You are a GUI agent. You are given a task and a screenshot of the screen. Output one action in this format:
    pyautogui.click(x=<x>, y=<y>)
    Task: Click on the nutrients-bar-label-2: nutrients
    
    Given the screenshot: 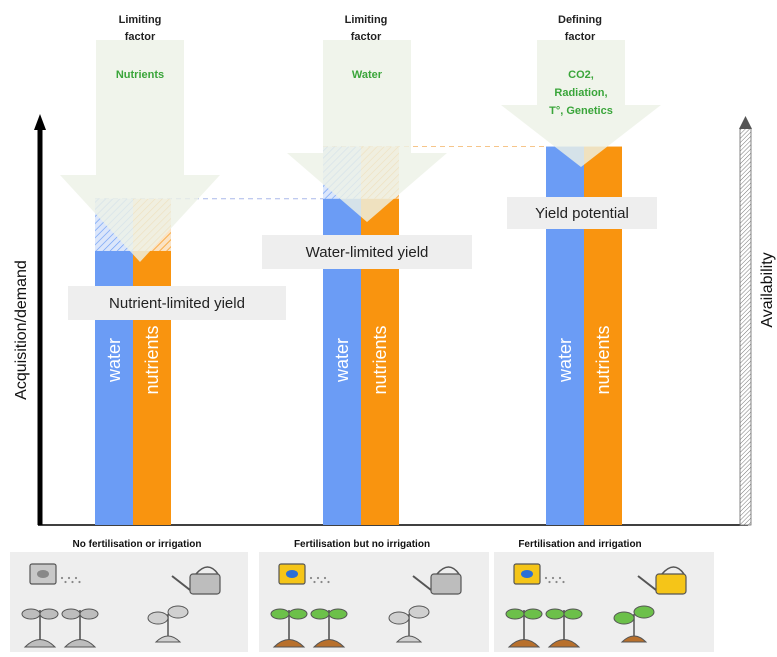 What is the action you would take?
    pyautogui.click(x=380, y=359)
    